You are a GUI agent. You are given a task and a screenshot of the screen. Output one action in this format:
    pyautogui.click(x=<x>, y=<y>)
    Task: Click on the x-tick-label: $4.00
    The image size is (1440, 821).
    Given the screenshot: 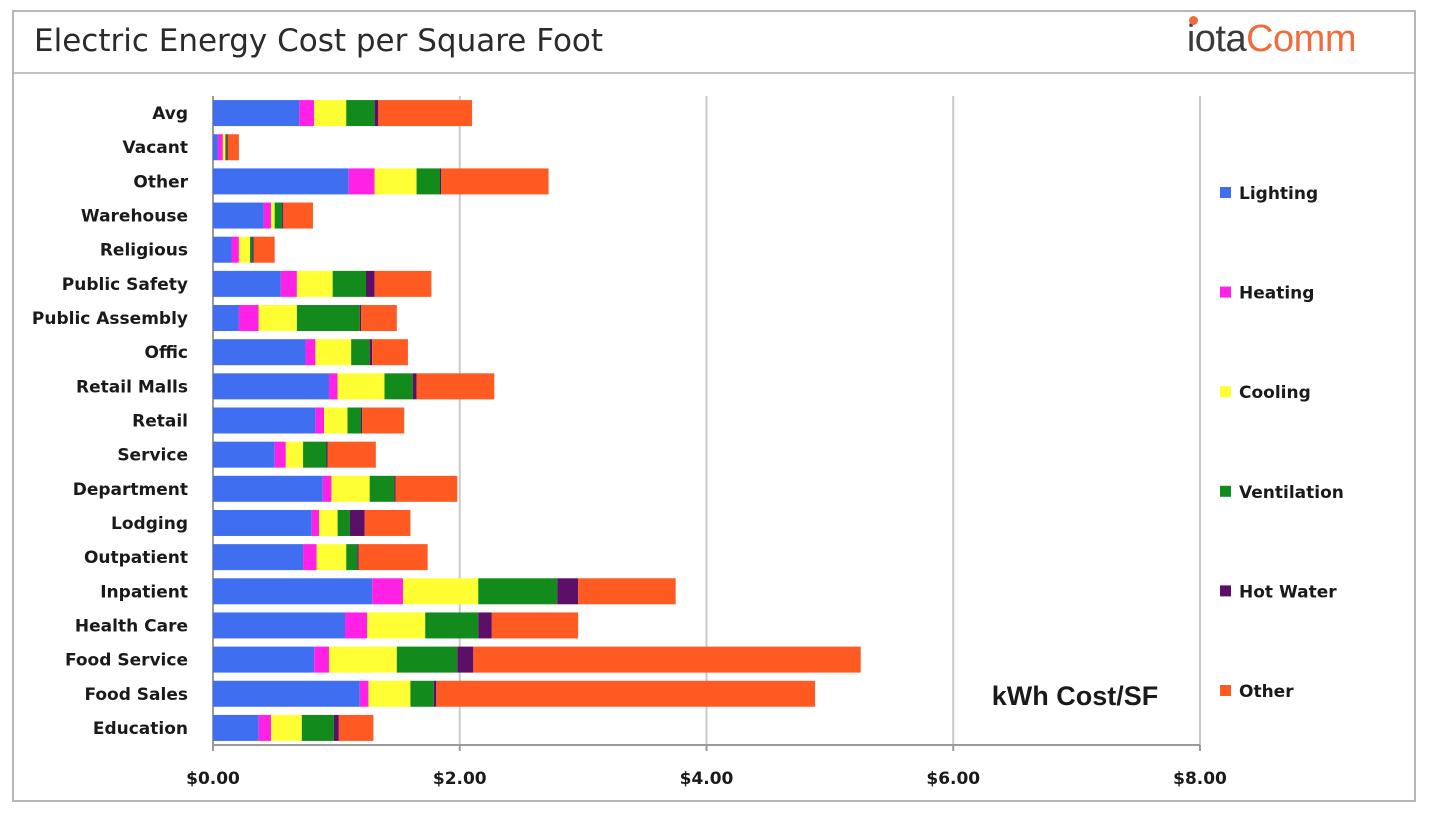 What is the action you would take?
    pyautogui.click(x=707, y=779)
    